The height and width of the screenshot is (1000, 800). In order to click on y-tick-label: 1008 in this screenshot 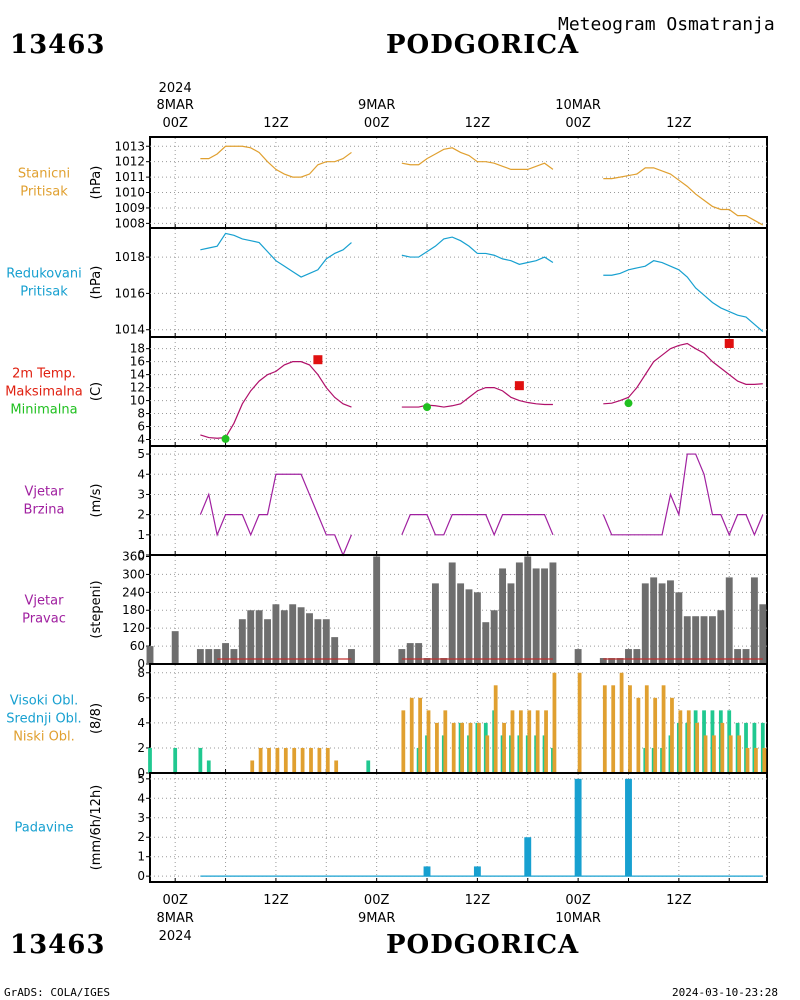, I will do `click(129, 223)`.